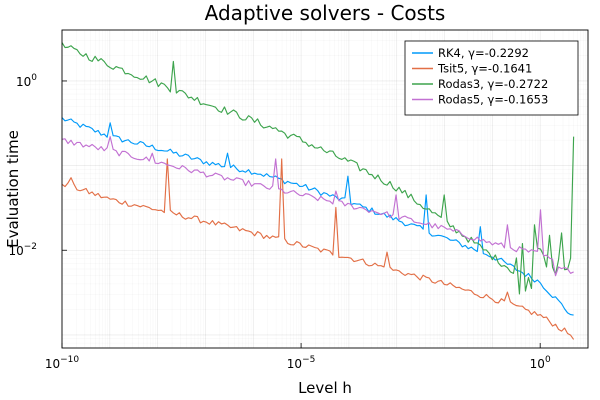 The image size is (600, 400). What do you see at coordinates (484, 69) in the screenshot?
I see `legend-label: Tsit5, γ=-0.1641` at bounding box center [484, 69].